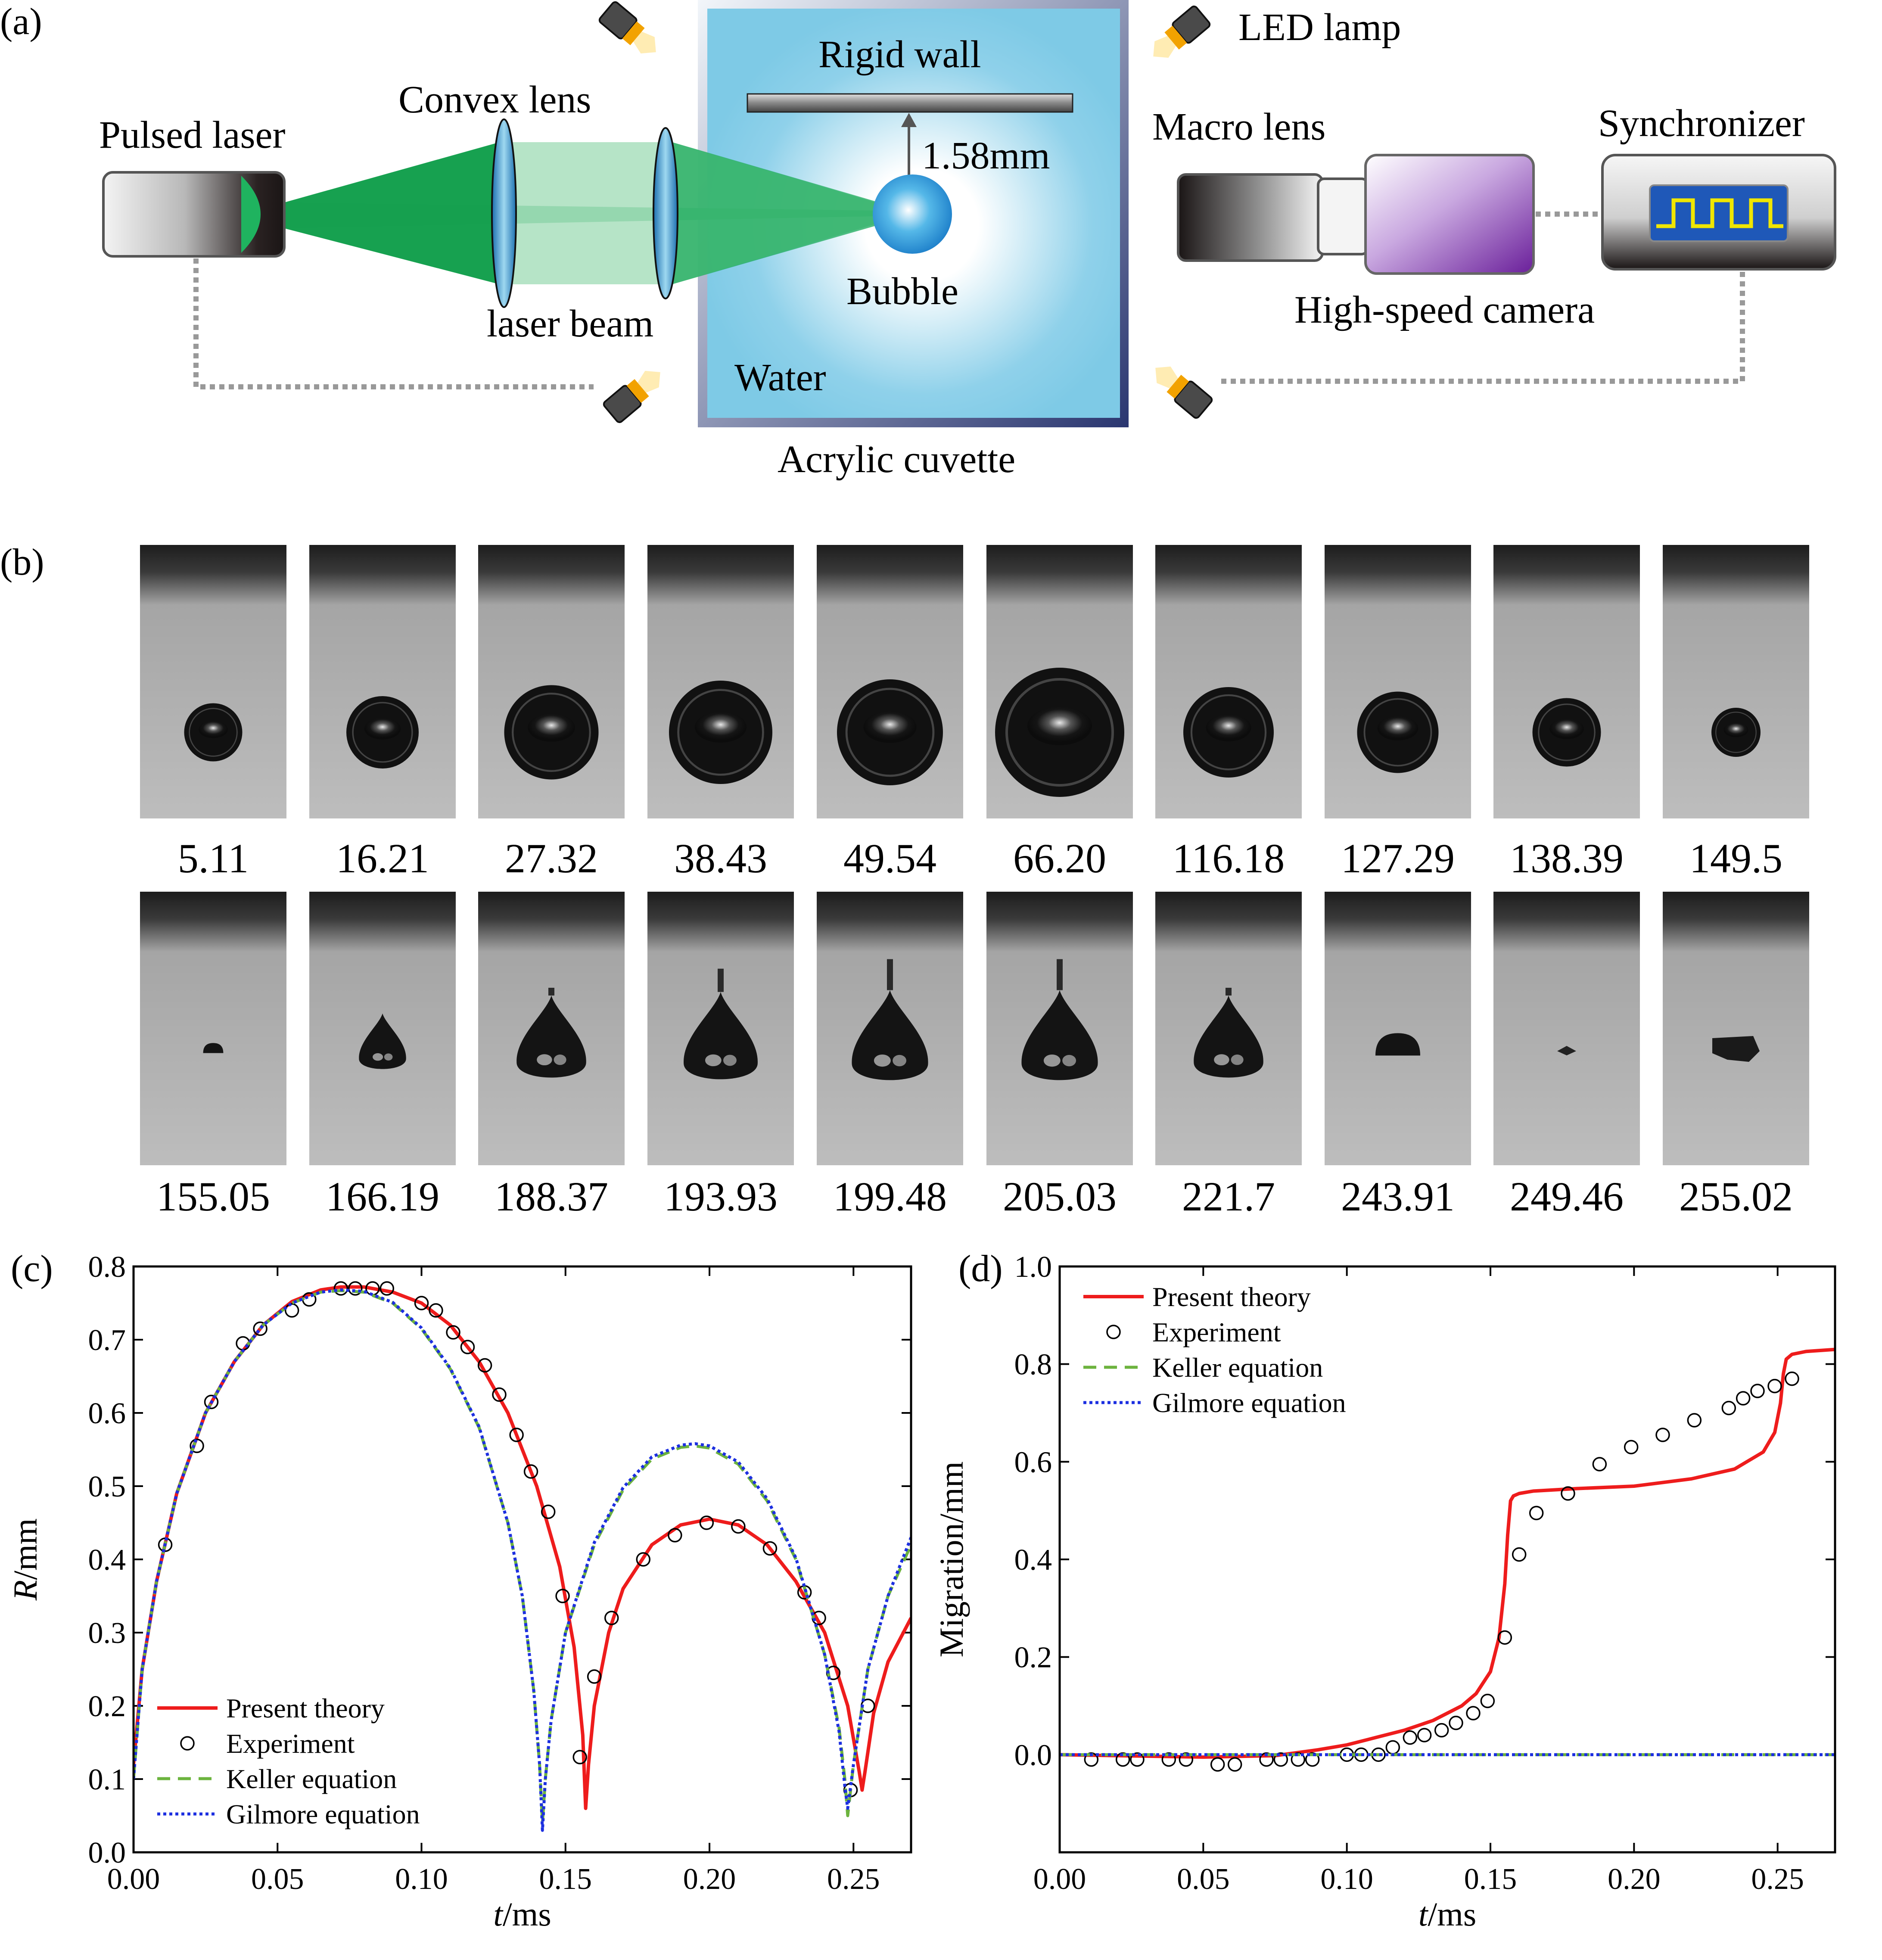 Image resolution: width=1882 pixels, height=1960 pixels. I want to click on frame-time-label: 127.29, so click(1398, 858).